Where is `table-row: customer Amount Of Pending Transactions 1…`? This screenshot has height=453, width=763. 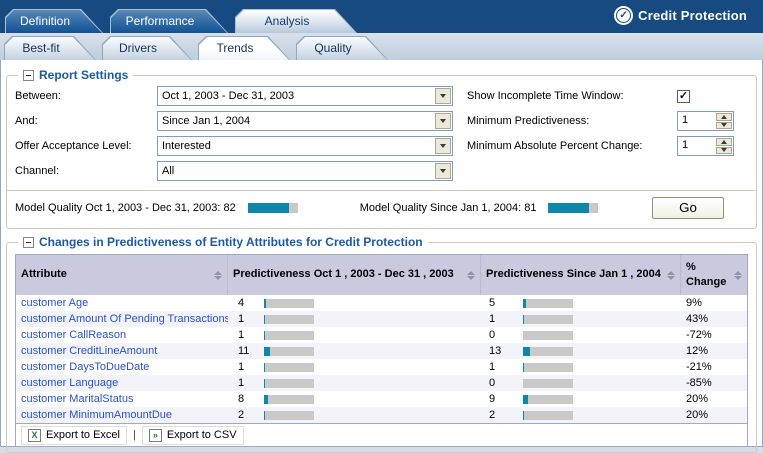
table-row: customer Amount Of Pending Transactions 1… is located at coordinates (381, 319).